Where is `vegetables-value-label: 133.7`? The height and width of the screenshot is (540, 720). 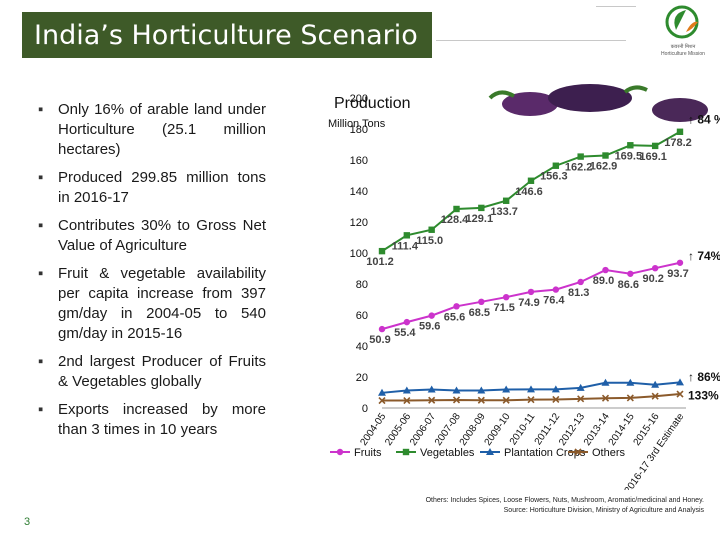
vegetables-value-label: 133.7 is located at coordinates (504, 212).